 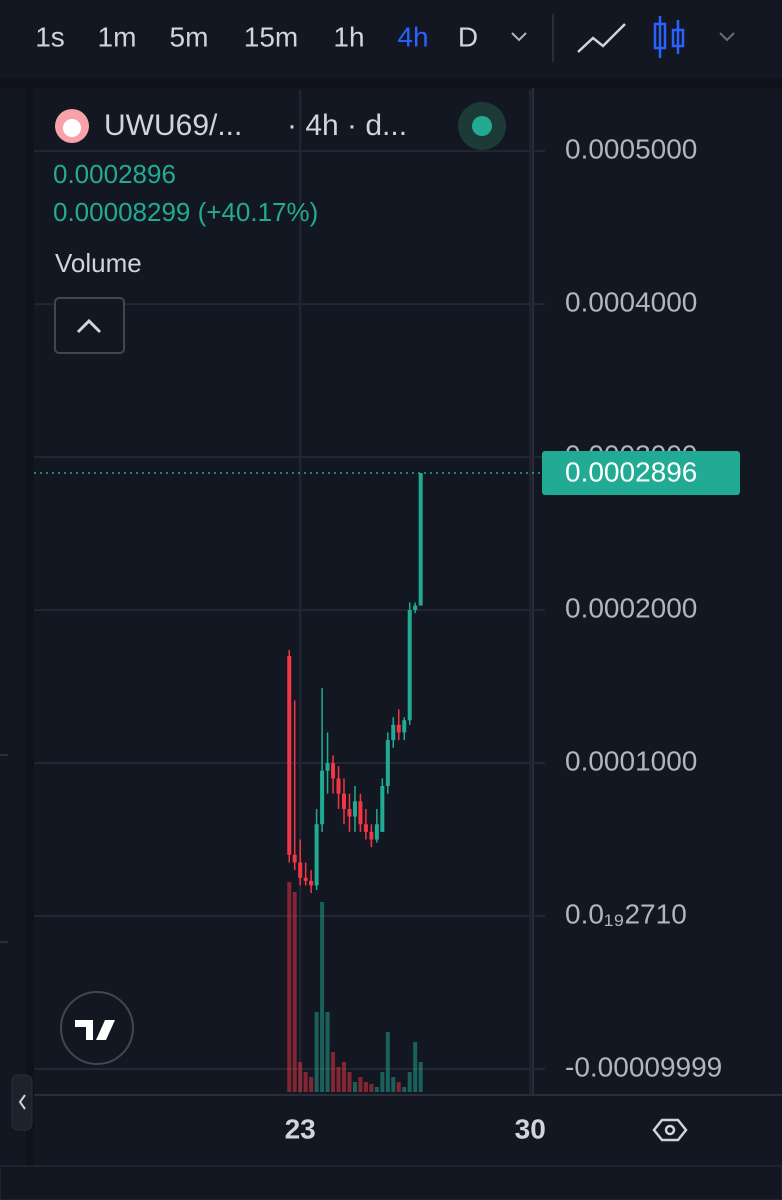 What do you see at coordinates (13, 644) in the screenshot?
I see `side-panel` at bounding box center [13, 644].